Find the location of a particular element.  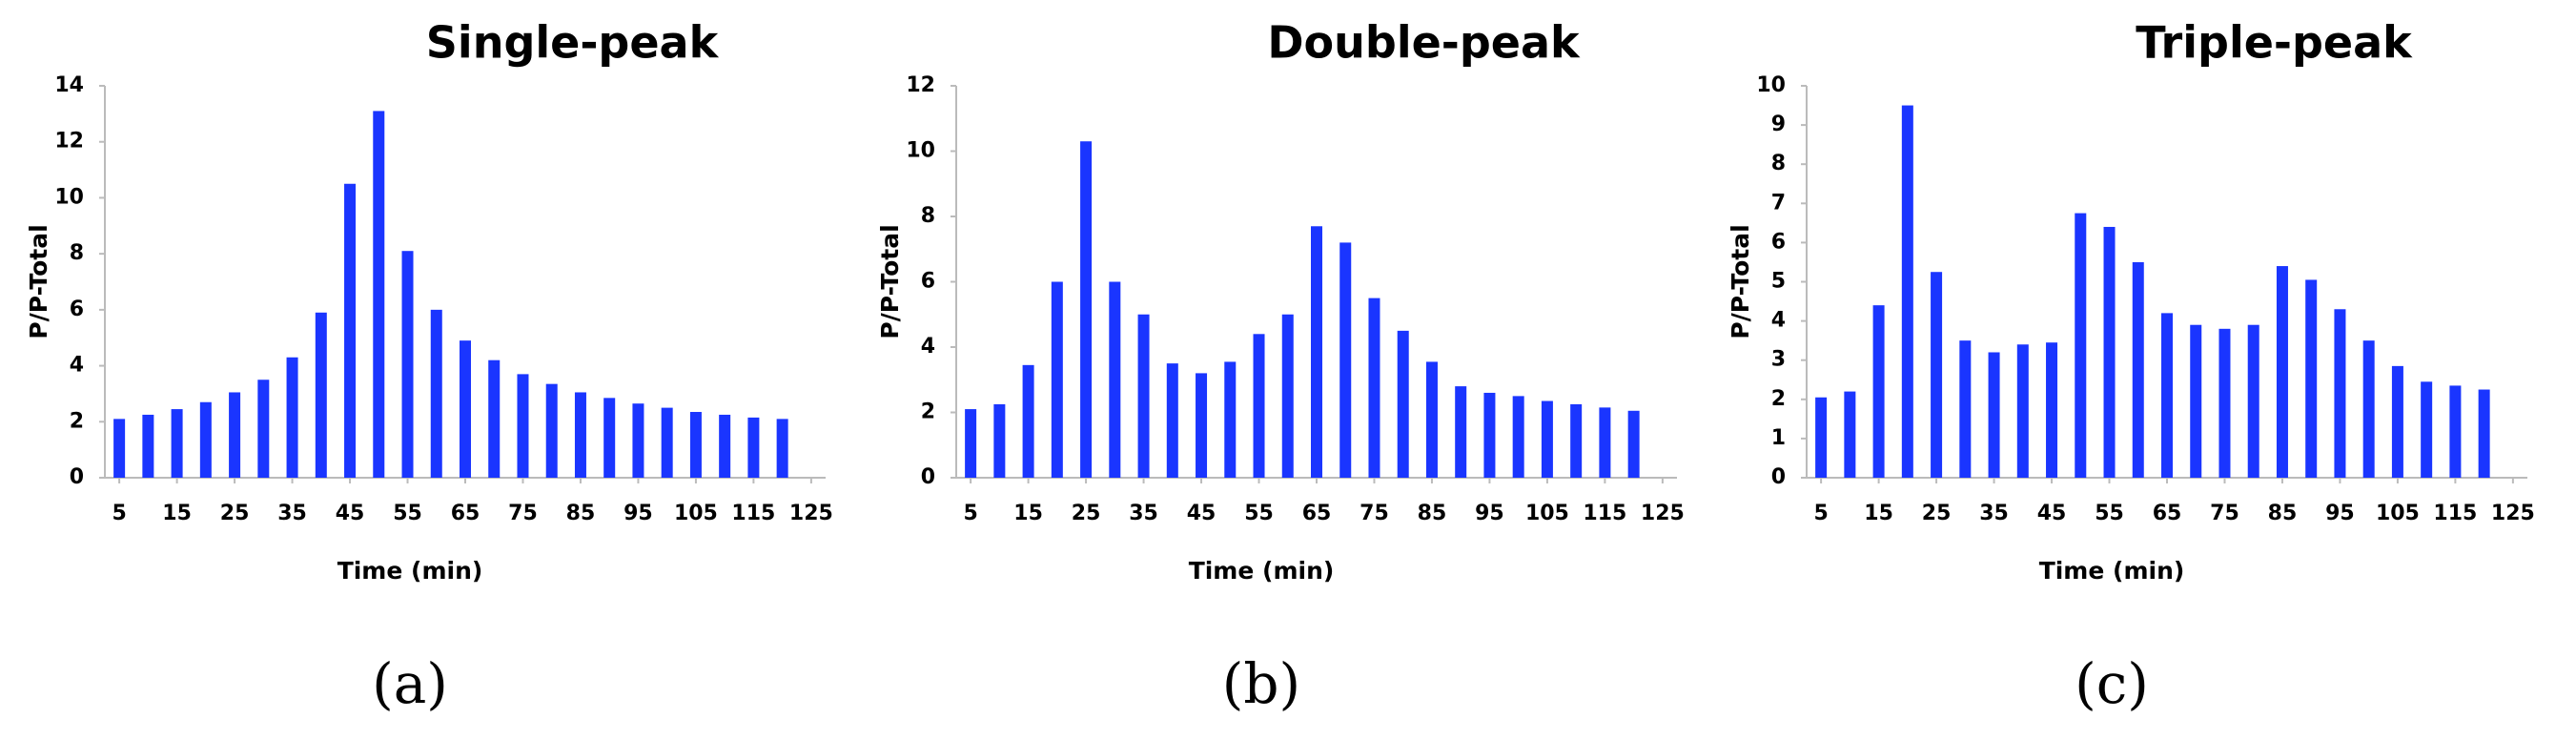

y-tick-label: 9 is located at coordinates (1779, 124).